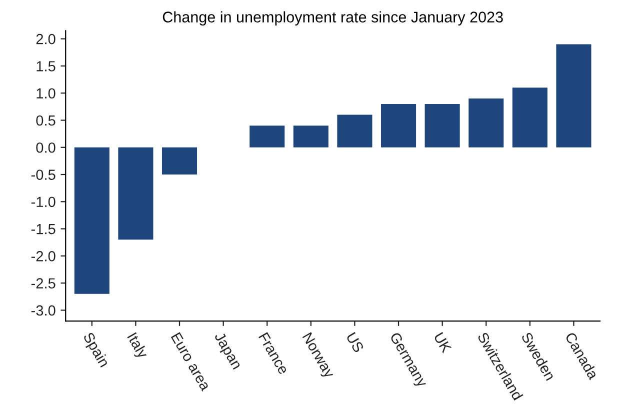 This screenshot has height=409, width=625. What do you see at coordinates (43, 202) in the screenshot?
I see `y-tick-label: -1.0` at bounding box center [43, 202].